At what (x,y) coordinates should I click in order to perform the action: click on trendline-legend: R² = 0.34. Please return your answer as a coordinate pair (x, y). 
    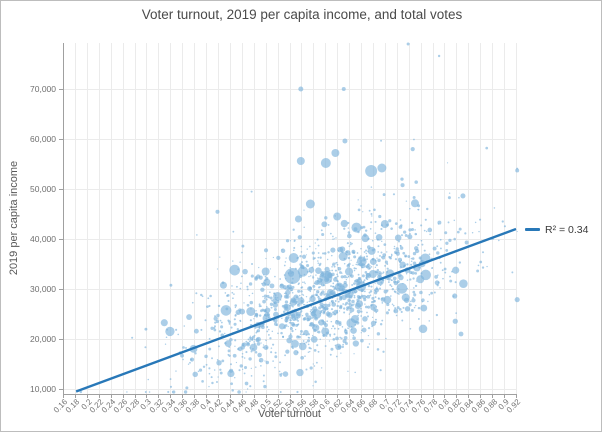
    Looking at the image, I should click on (556, 229).